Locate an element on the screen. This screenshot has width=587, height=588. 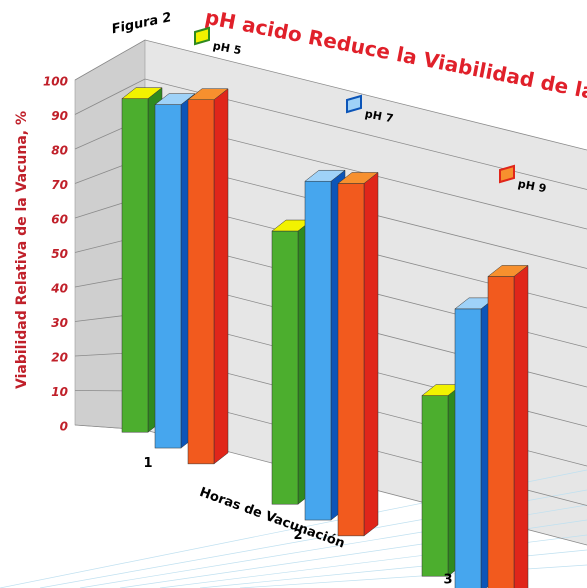
y-tick-label: 40 is located at coordinates (59, 289).